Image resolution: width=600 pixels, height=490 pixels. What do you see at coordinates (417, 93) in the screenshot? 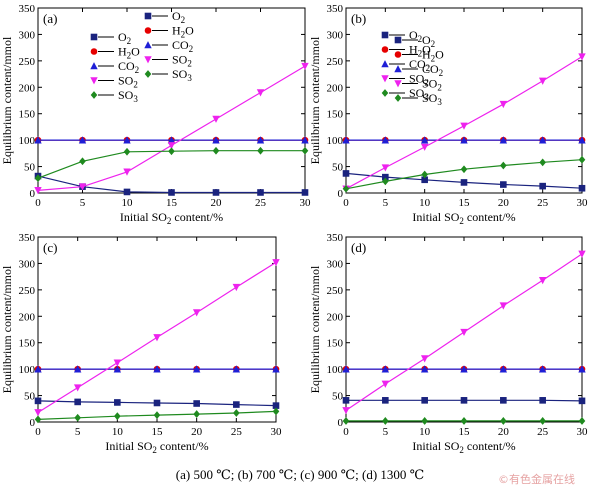
I see `legend-label-part: SO` at bounding box center [417, 93].